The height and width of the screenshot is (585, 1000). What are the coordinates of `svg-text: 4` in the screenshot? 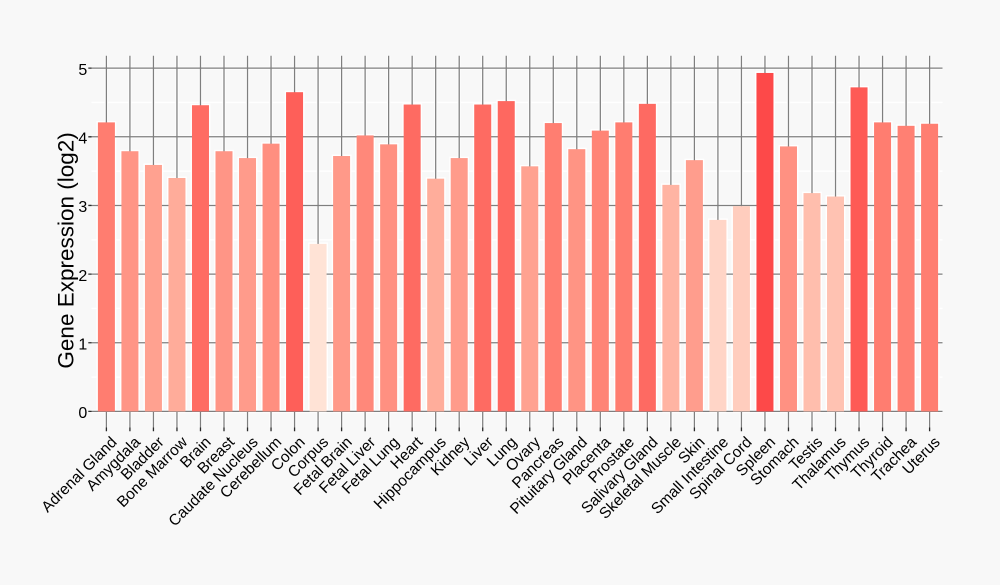 It's located at (82, 139).